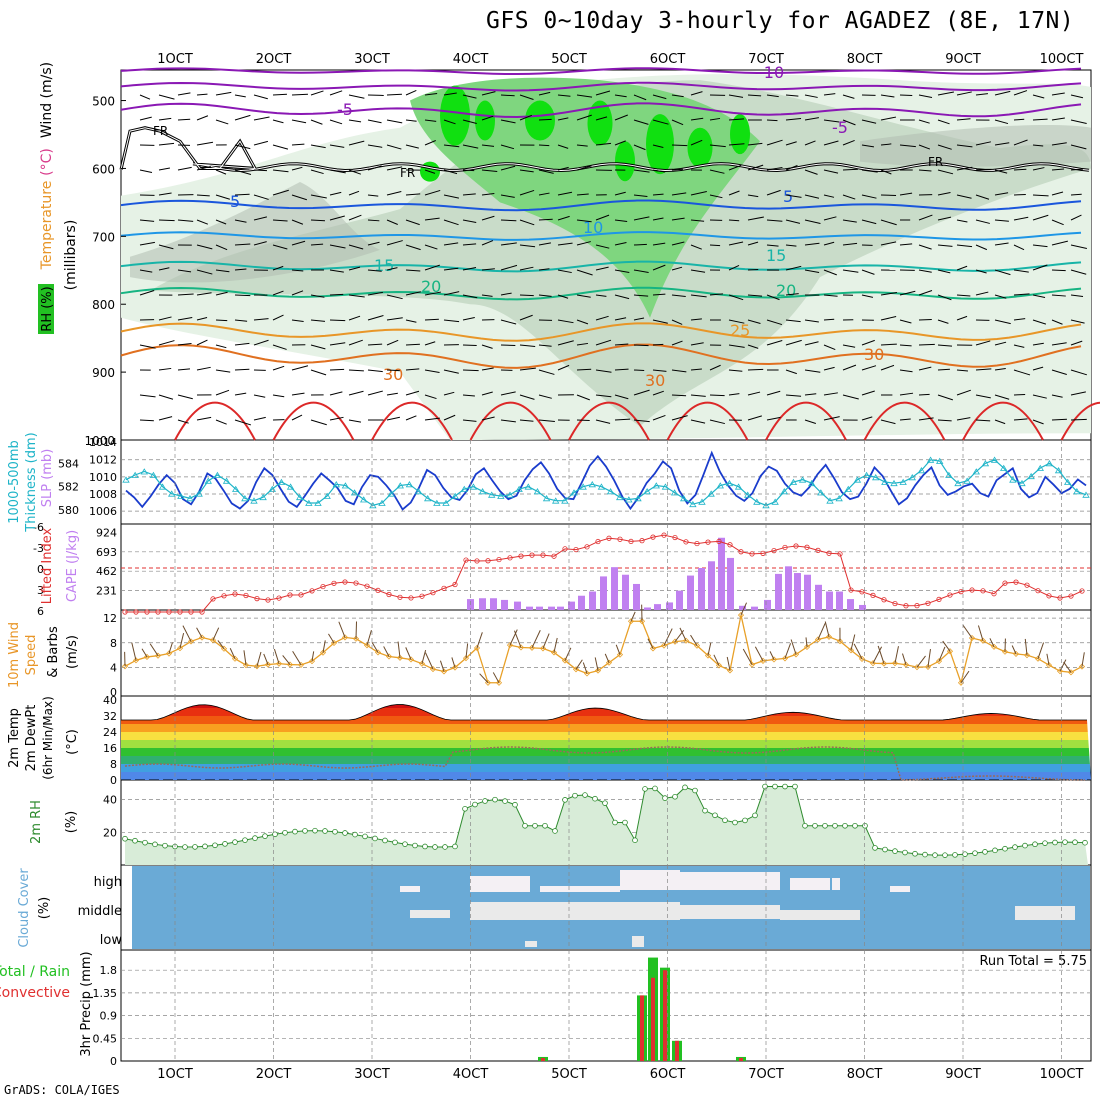  I want to click on precip-tick-label: 0.45, so click(105, 1038).